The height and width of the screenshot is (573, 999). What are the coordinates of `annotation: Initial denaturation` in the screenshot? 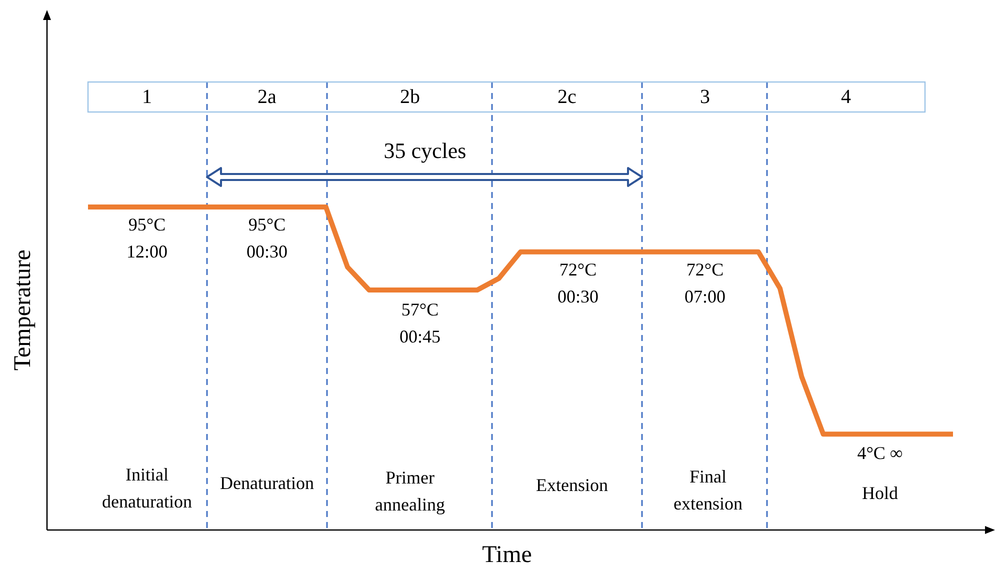 It's located at (147, 488).